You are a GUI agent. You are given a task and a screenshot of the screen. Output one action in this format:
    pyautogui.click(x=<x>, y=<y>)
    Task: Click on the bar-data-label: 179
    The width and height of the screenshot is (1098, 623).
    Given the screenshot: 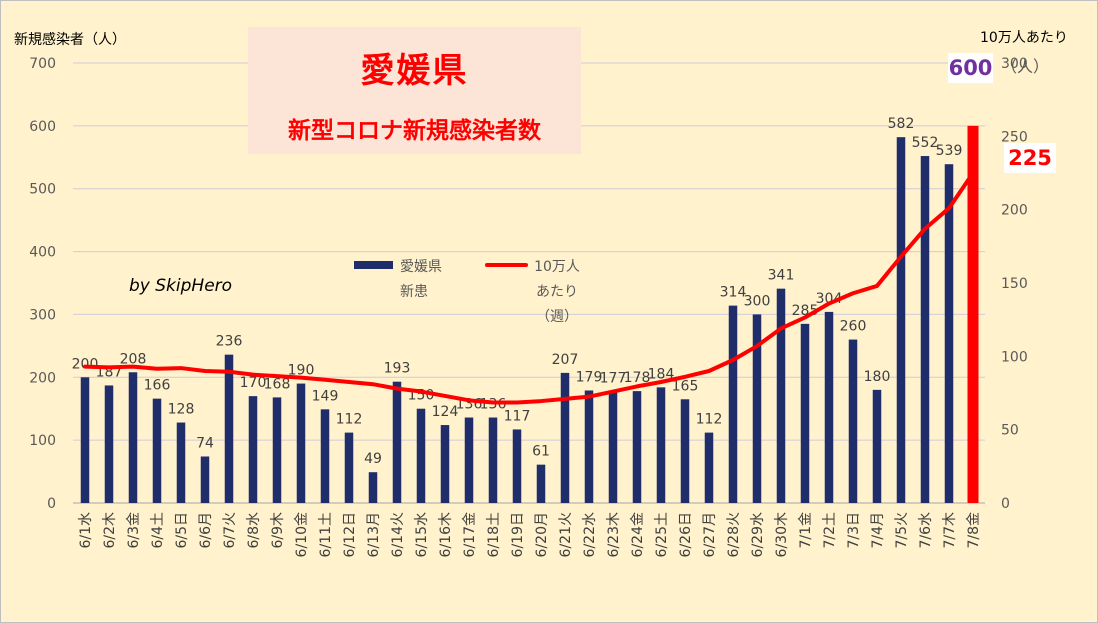 What is the action you would take?
    pyautogui.click(x=589, y=377)
    